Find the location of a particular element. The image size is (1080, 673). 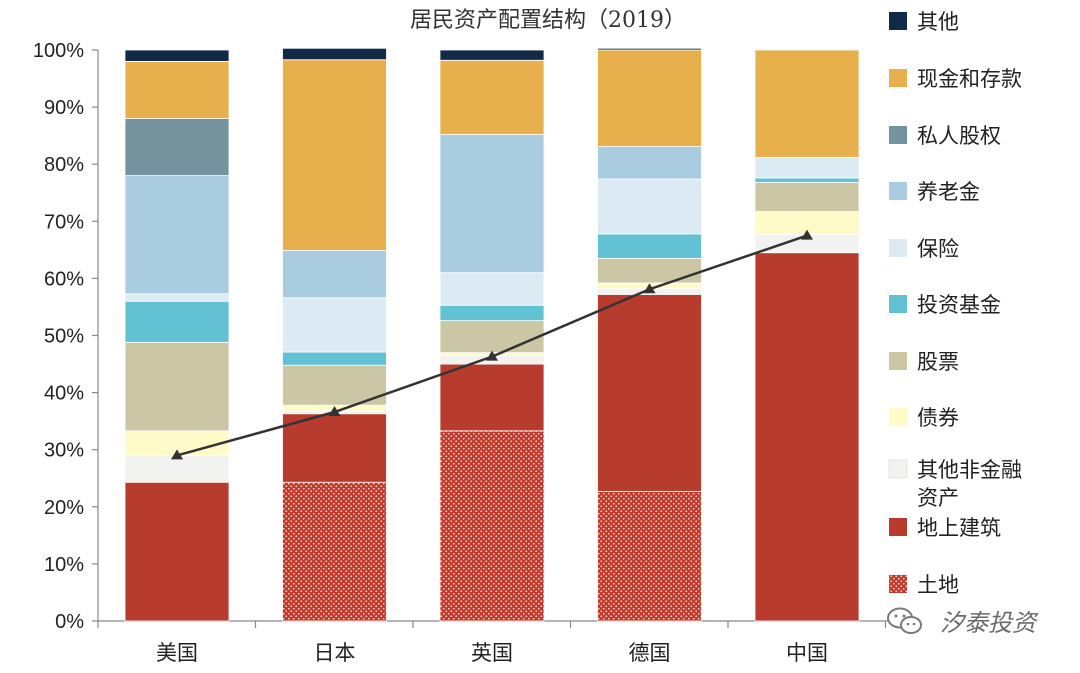

category-label-layer: 美国 日本 英国 德国 中国 is located at coordinates (492, 643).